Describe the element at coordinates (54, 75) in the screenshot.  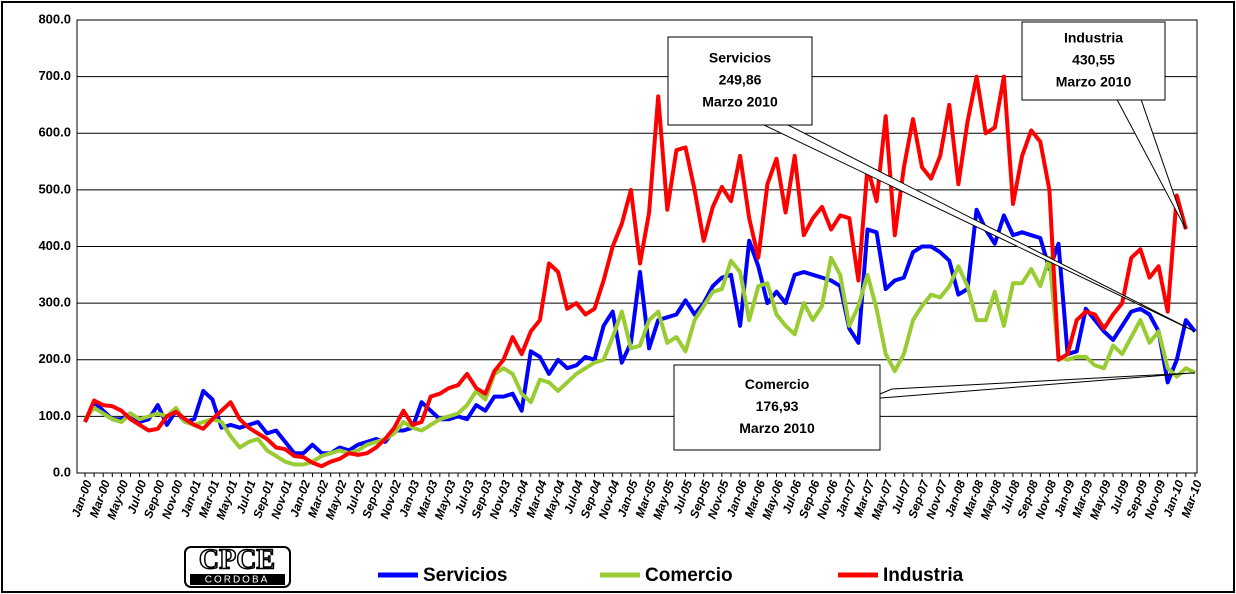
I see `y-tick-label: 700.0` at that location.